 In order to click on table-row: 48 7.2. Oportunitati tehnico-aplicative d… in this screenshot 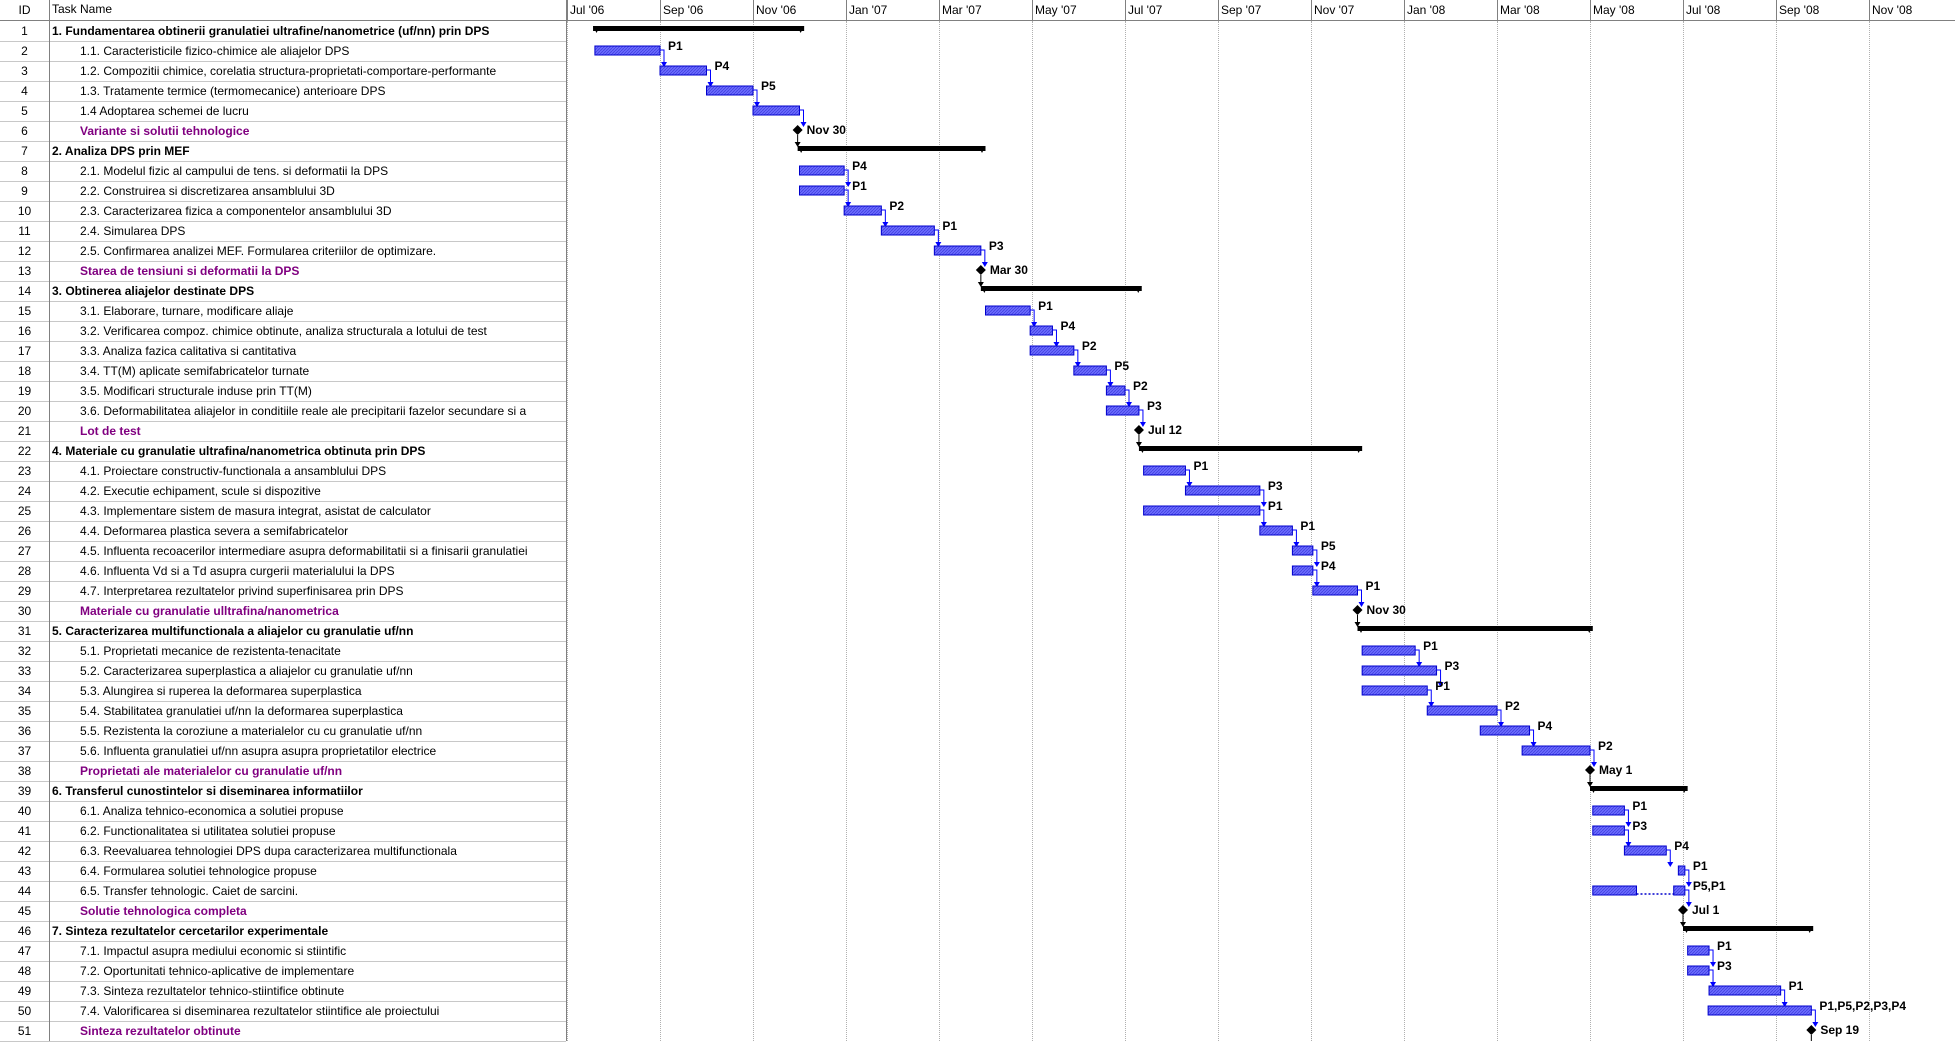, I will do `click(283, 971)`.